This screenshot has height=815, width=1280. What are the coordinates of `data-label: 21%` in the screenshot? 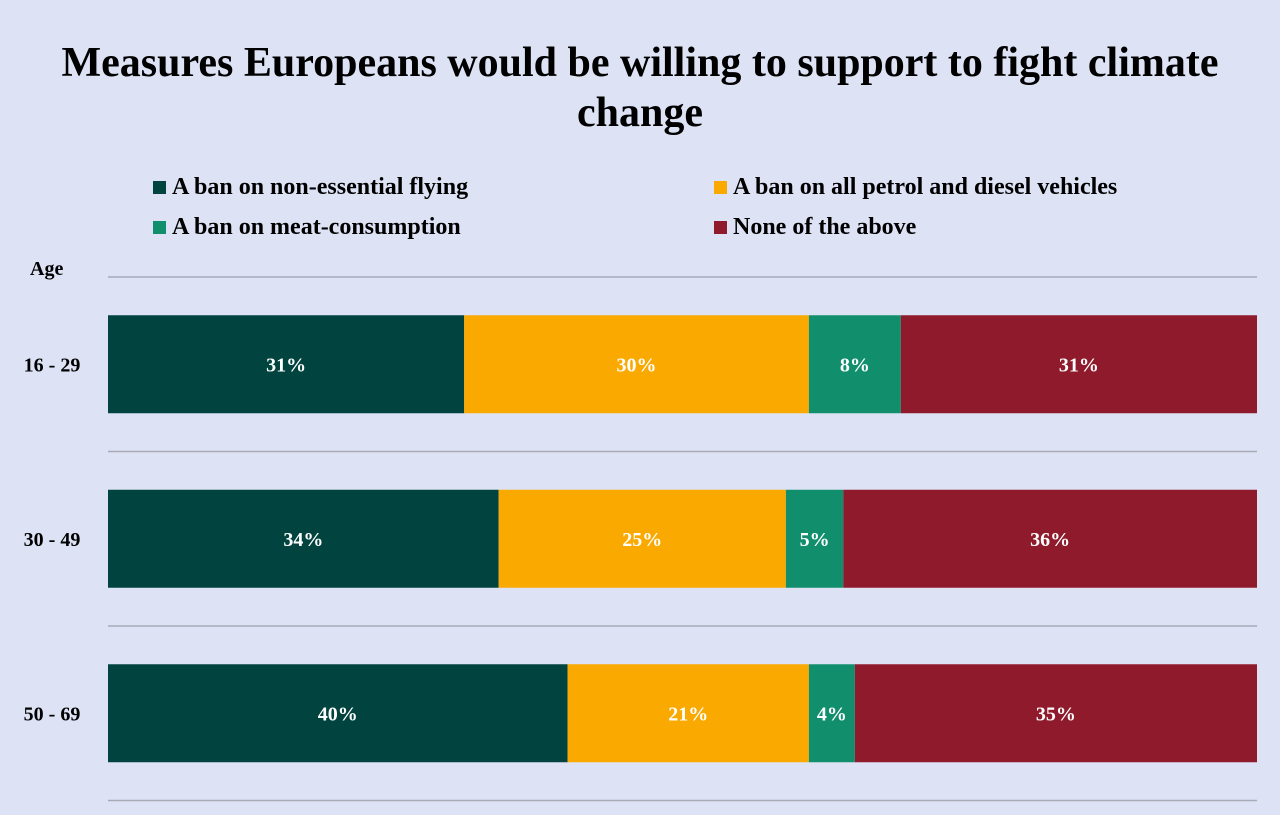 It's located at (688, 714).